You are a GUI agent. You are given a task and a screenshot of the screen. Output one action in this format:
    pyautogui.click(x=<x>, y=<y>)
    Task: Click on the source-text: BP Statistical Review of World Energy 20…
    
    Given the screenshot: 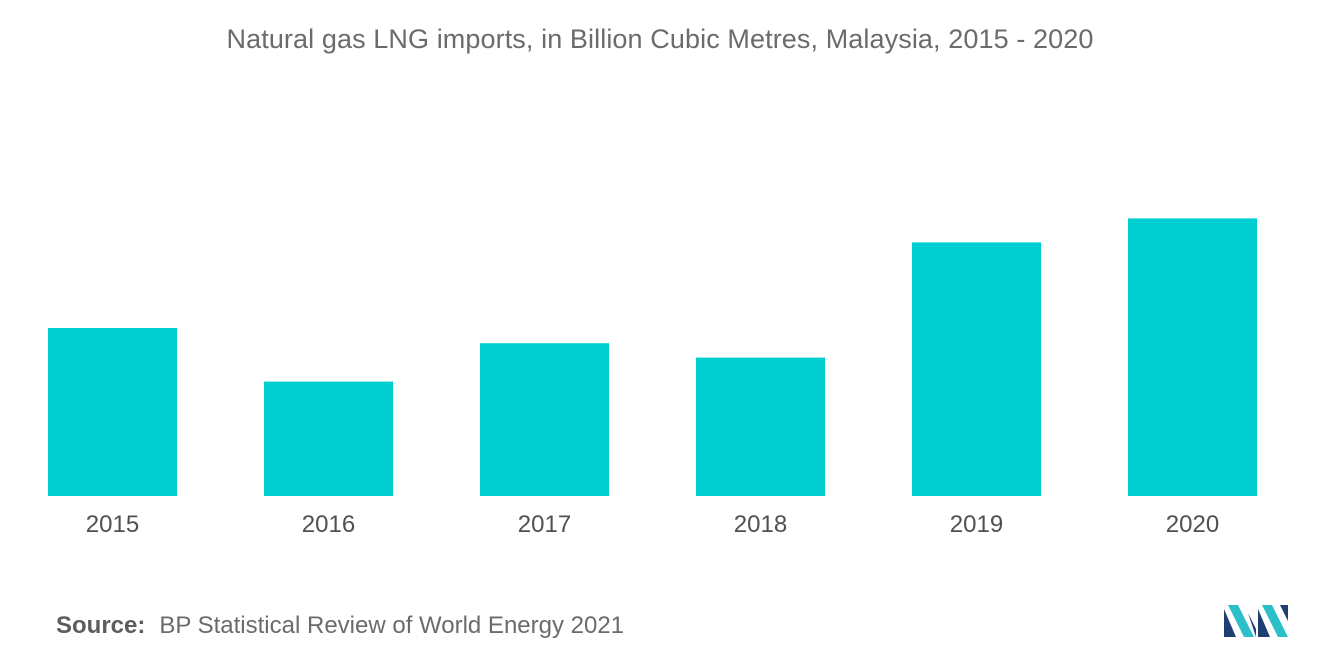 What is the action you would take?
    pyautogui.click(x=392, y=625)
    